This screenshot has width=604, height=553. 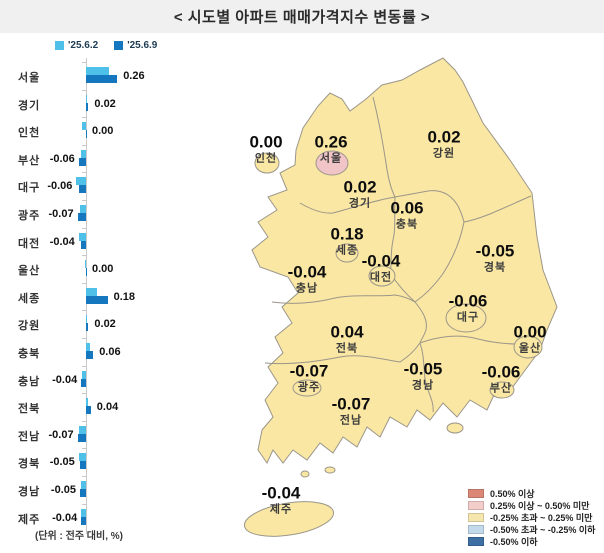 I want to click on map-region-label: -0.04 충남, so click(x=307, y=279).